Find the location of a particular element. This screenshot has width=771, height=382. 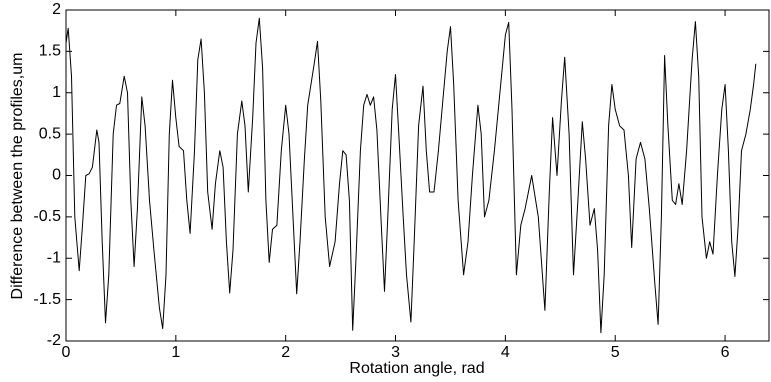

y-tick-label: 1 is located at coordinates (56, 92).